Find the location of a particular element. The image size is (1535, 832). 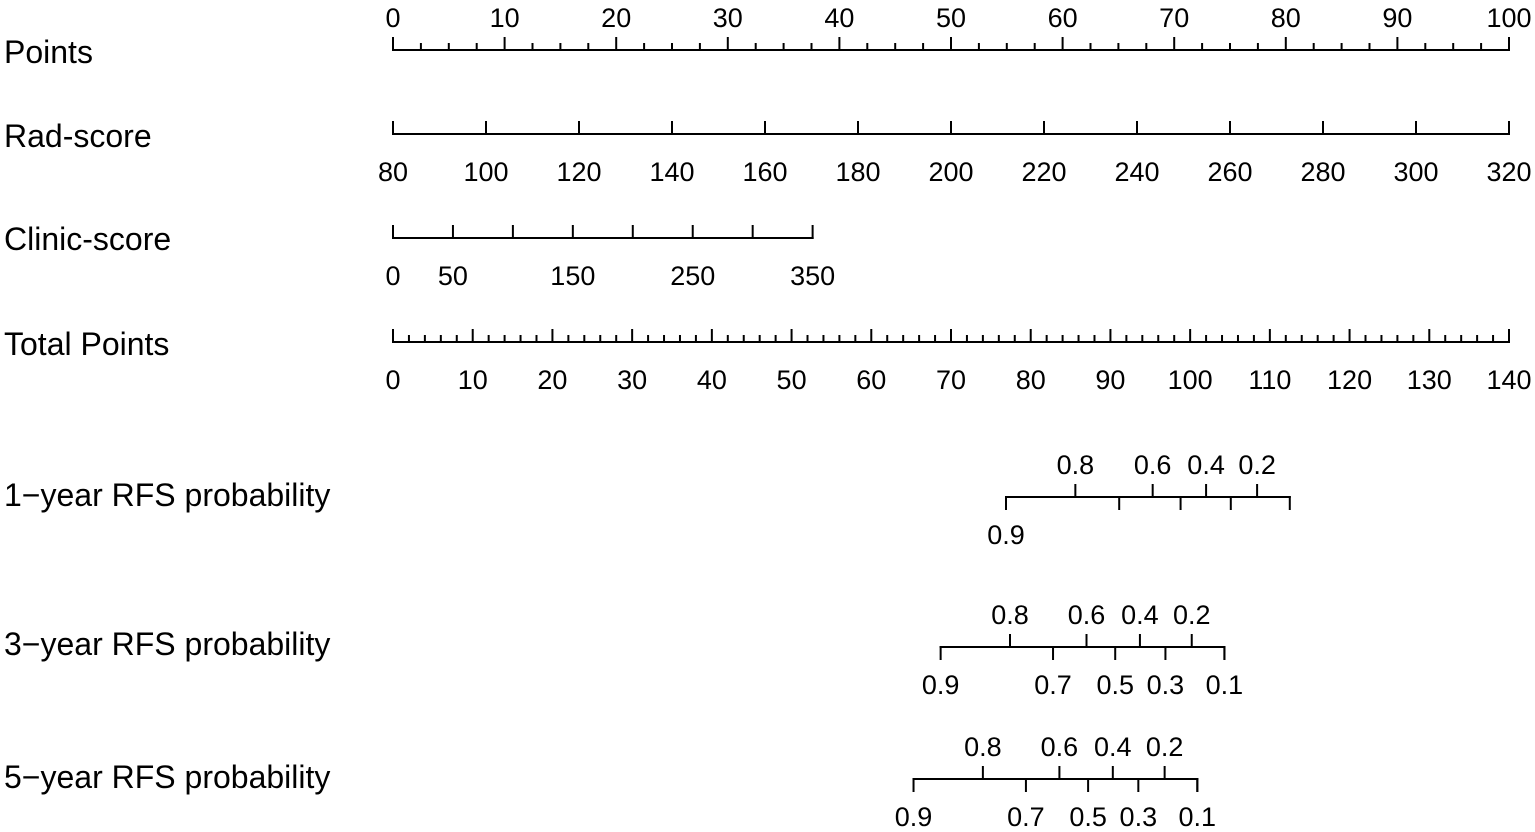

rad-score-tick-label: 140 is located at coordinates (671, 172).